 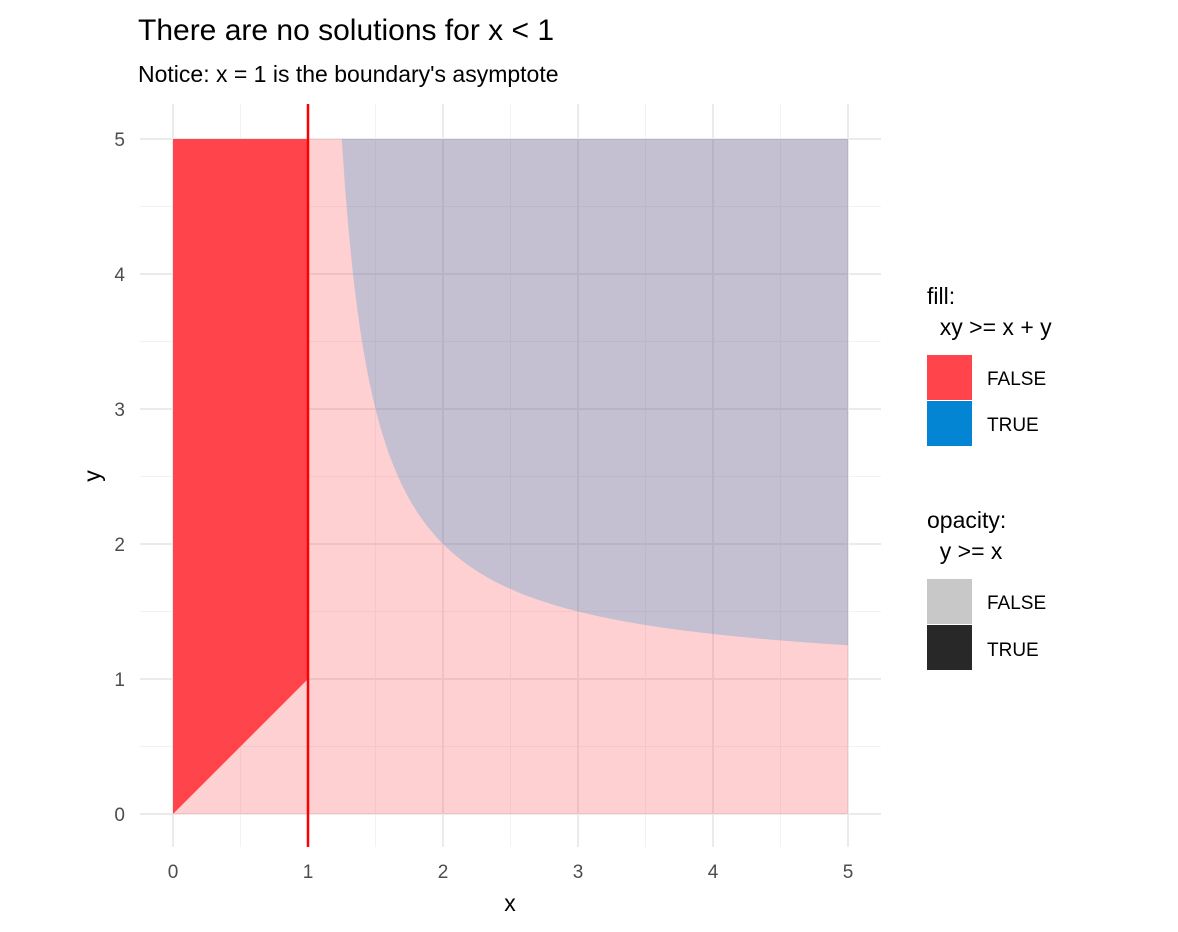 I want to click on x-tick-label: 4, so click(x=713, y=872).